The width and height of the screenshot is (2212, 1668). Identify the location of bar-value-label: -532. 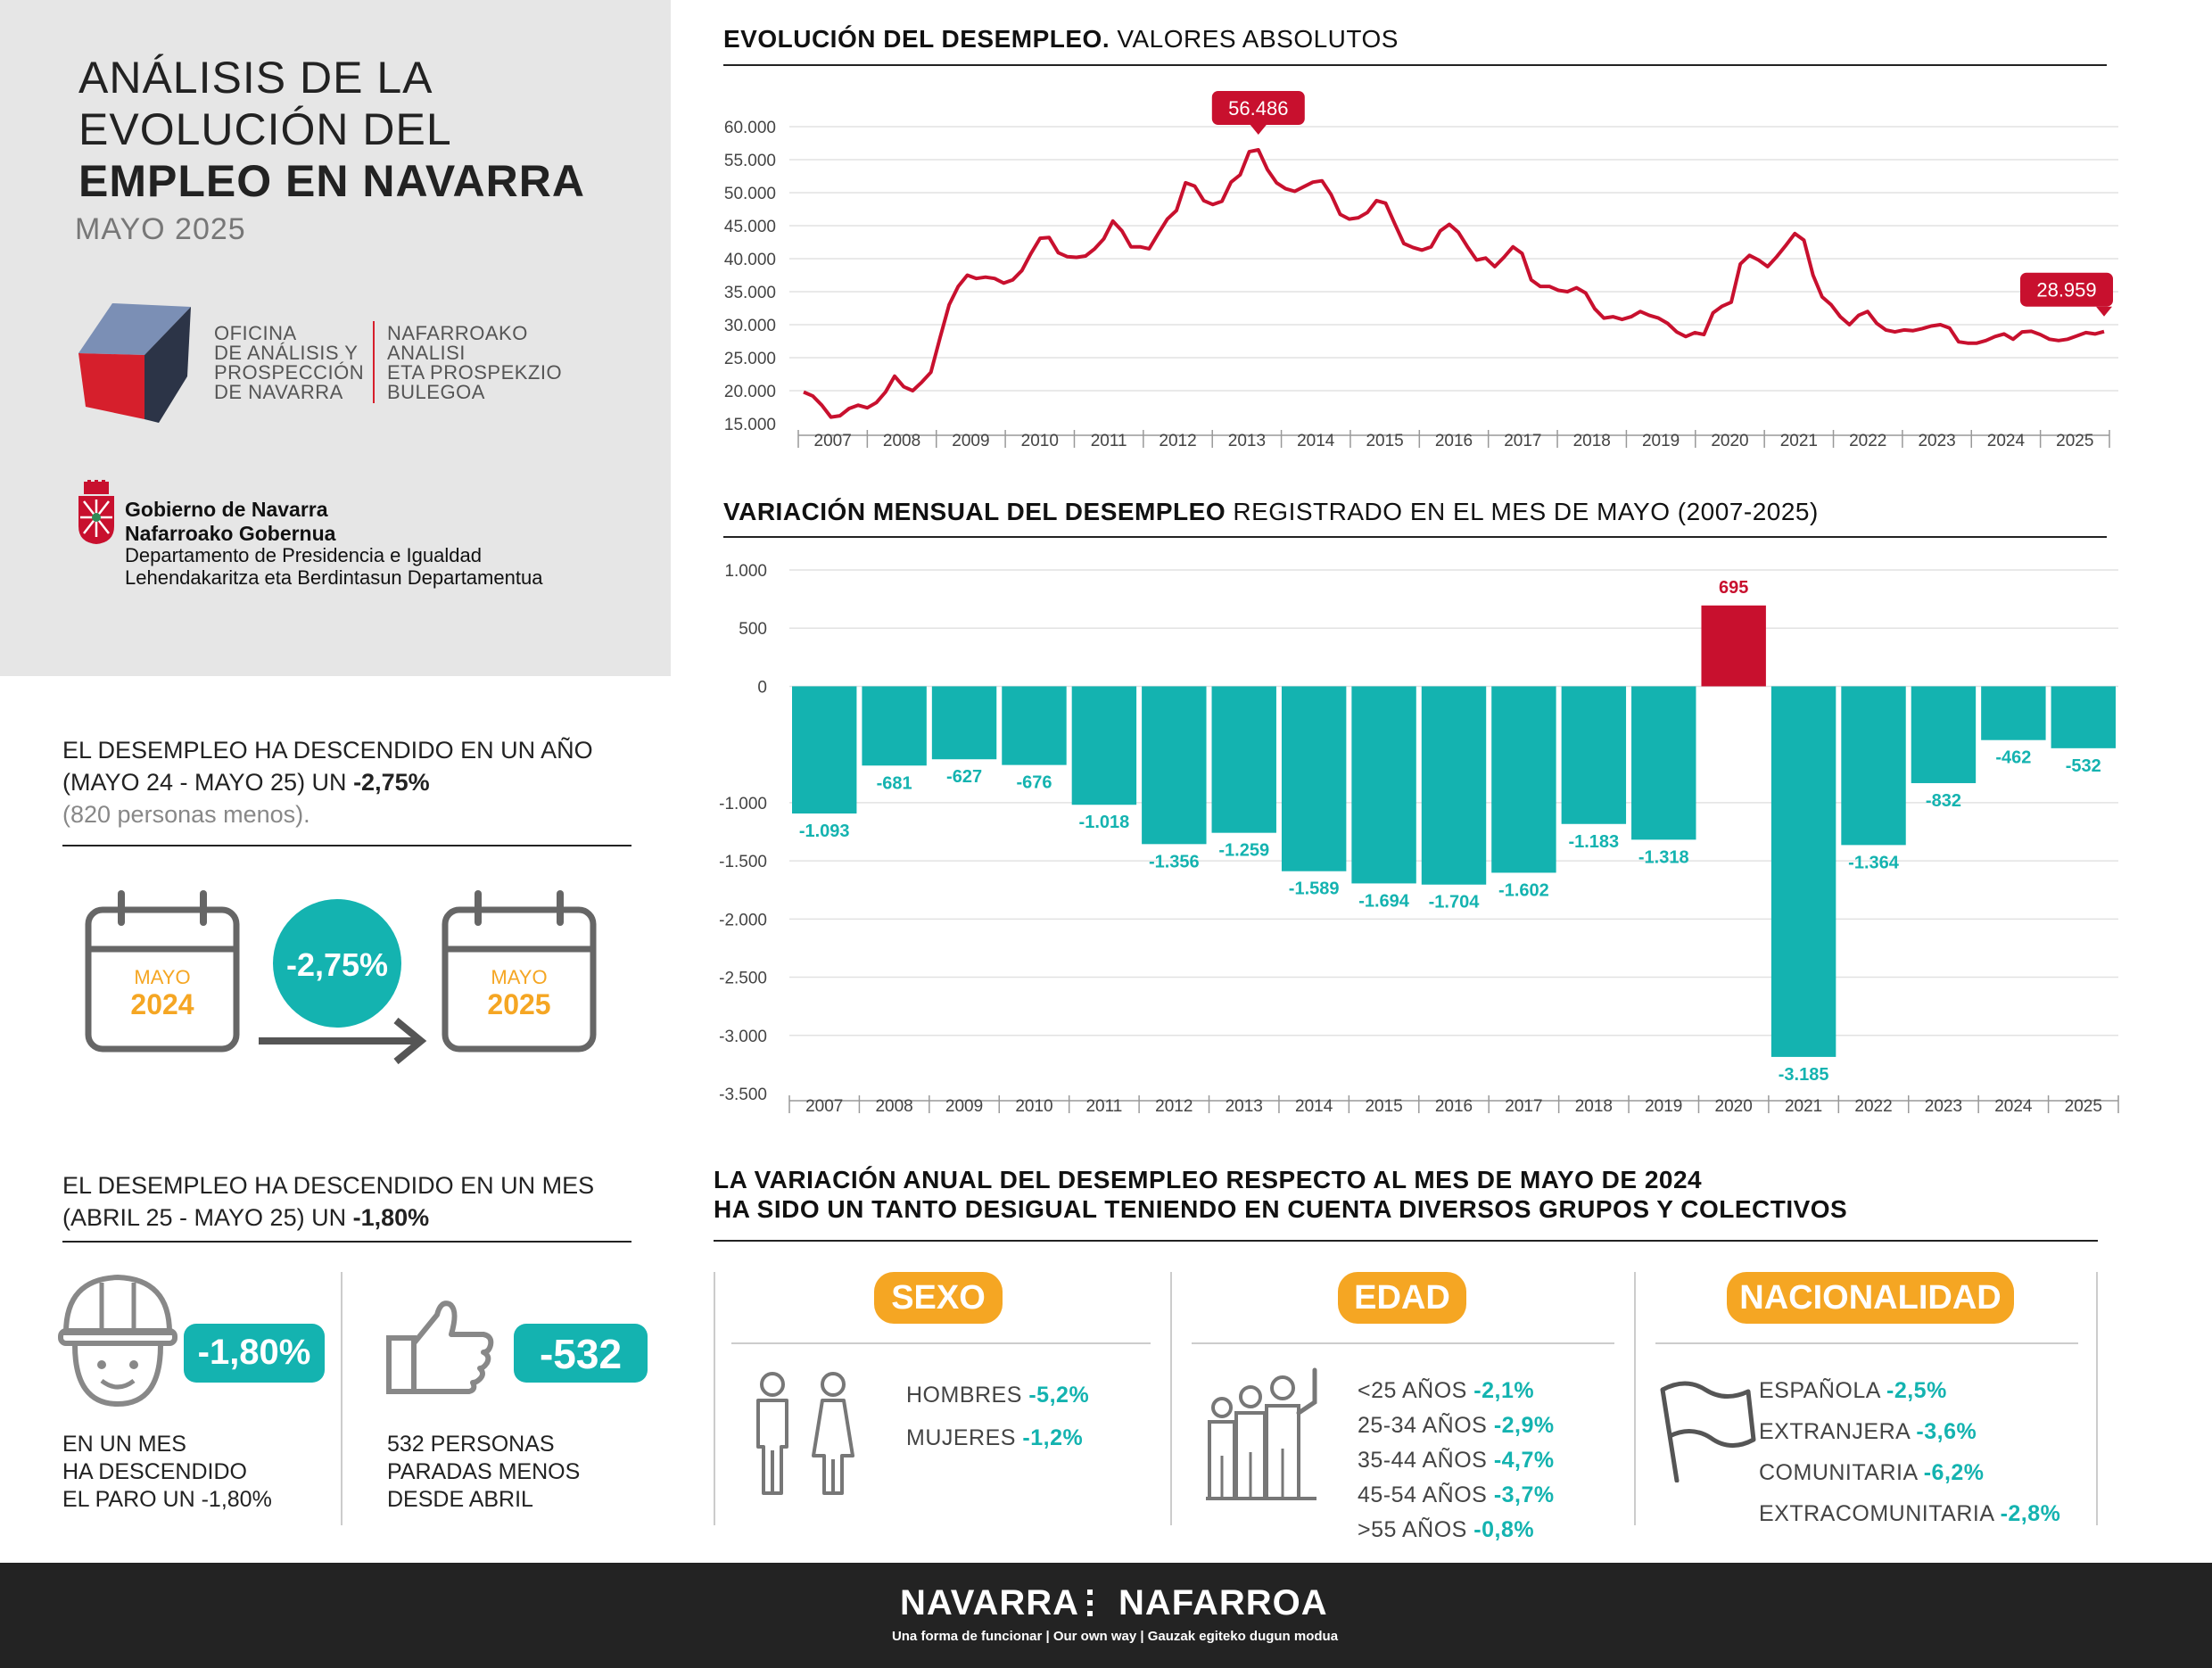
(2083, 766).